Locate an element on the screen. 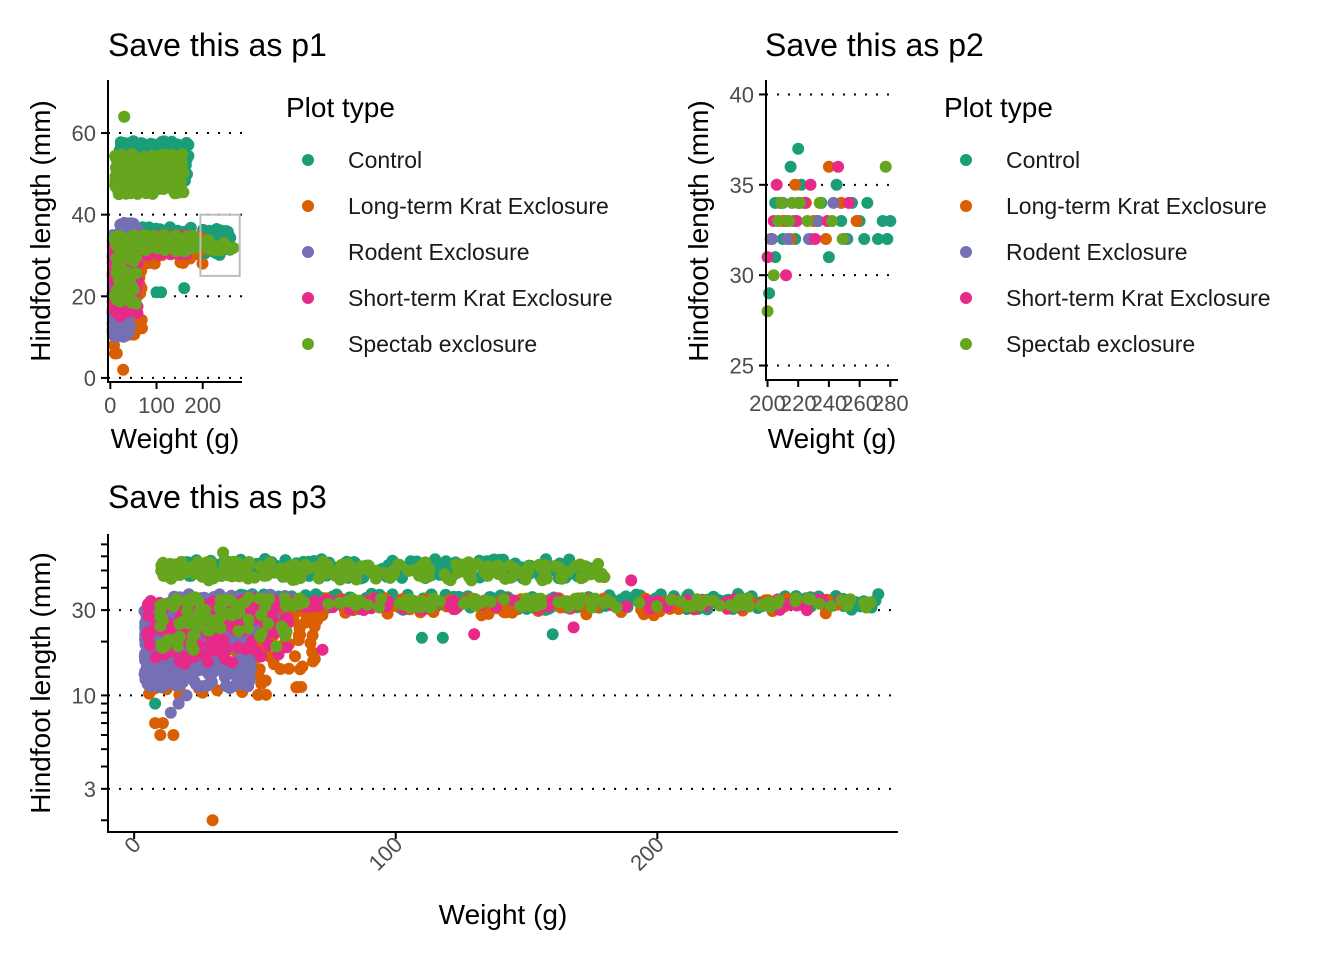 The height and width of the screenshot is (960, 1344). legend-entry-spectab-exclosure: Spectab exclosure is located at coordinates (419, 344).